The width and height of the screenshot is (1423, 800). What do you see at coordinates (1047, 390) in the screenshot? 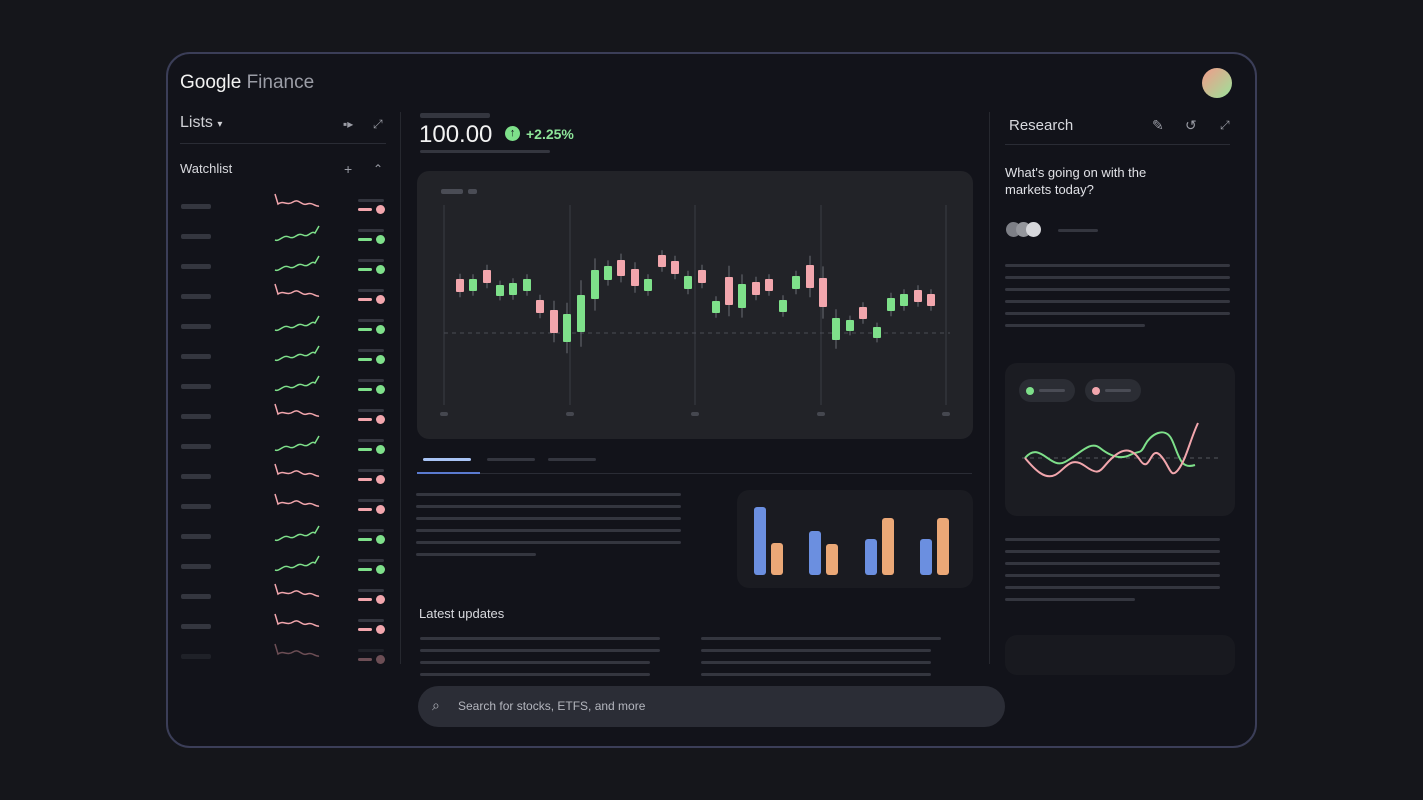
I see `legend-chip-green` at bounding box center [1047, 390].